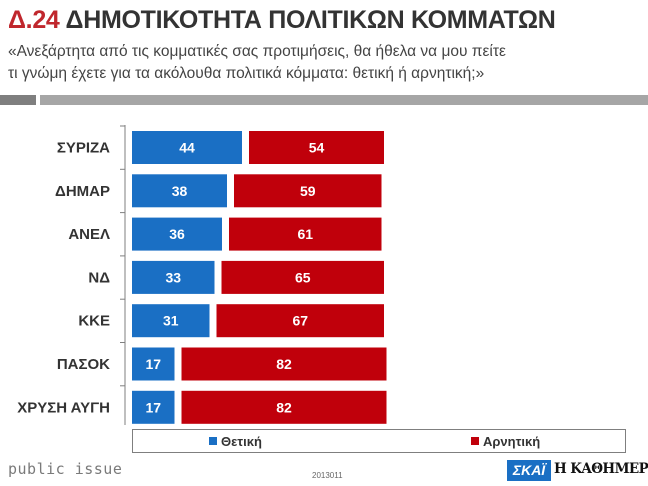 Image resolution: width=648 pixels, height=486 pixels. I want to click on public-issue-logo: public issue, so click(65, 469).